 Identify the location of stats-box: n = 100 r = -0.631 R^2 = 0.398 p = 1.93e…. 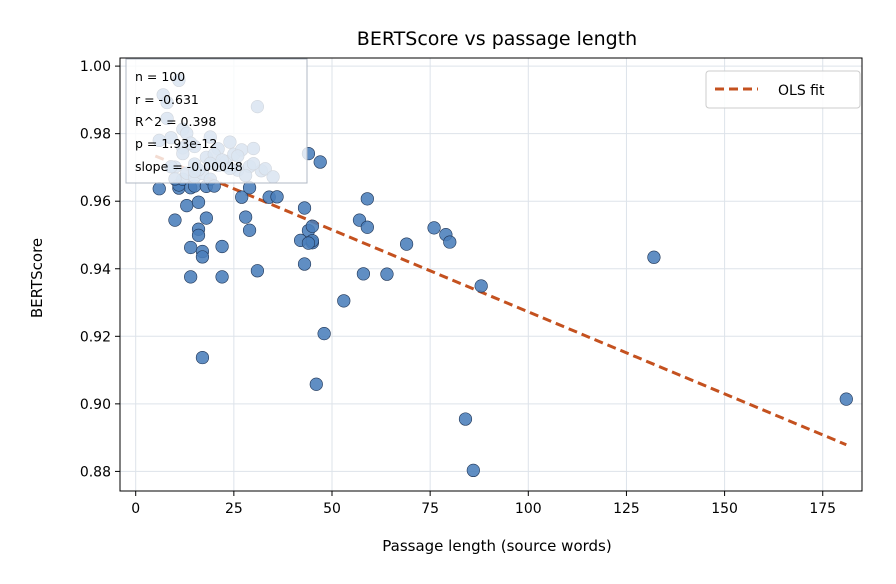
(216, 121).